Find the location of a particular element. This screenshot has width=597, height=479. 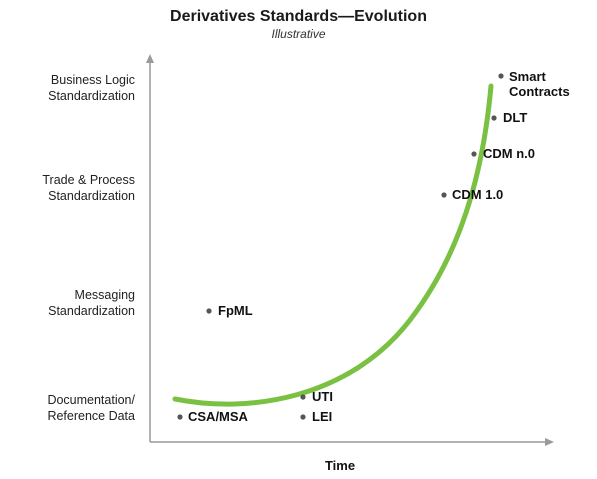

ylabel-business-logic: Business Logic Standardization is located at coordinates (91, 88).